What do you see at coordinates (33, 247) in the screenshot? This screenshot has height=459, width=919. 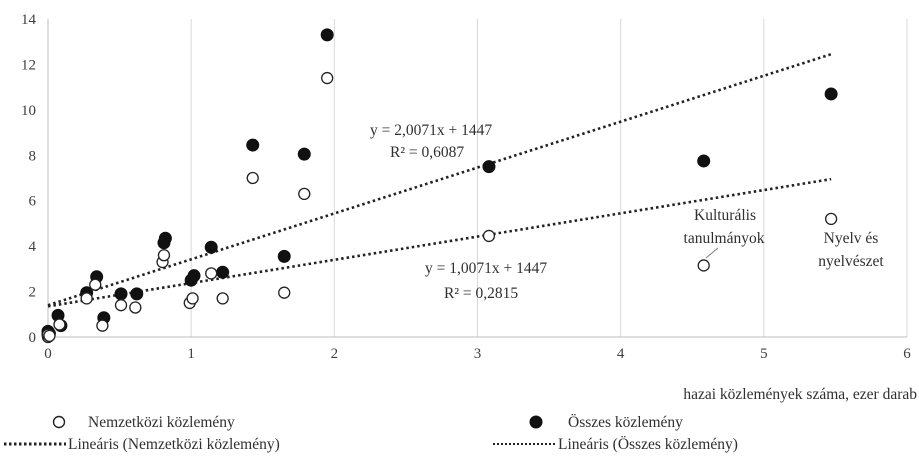 I see `y-tick-label: 4` at bounding box center [33, 247].